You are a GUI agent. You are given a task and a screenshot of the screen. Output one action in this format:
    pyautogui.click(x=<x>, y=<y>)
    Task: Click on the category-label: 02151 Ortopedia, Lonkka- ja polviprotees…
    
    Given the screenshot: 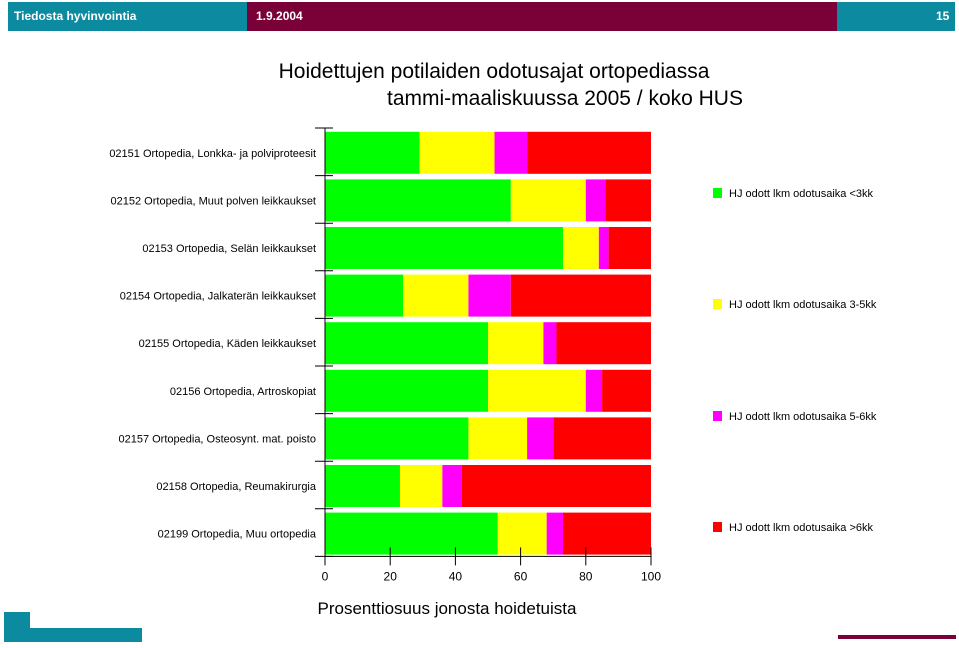 What is the action you would take?
    pyautogui.click(x=212, y=154)
    